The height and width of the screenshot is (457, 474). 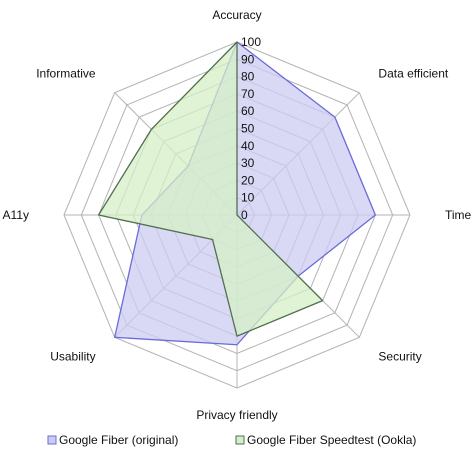 What do you see at coordinates (248, 94) in the screenshot?
I see `tick-label: 70` at bounding box center [248, 94].